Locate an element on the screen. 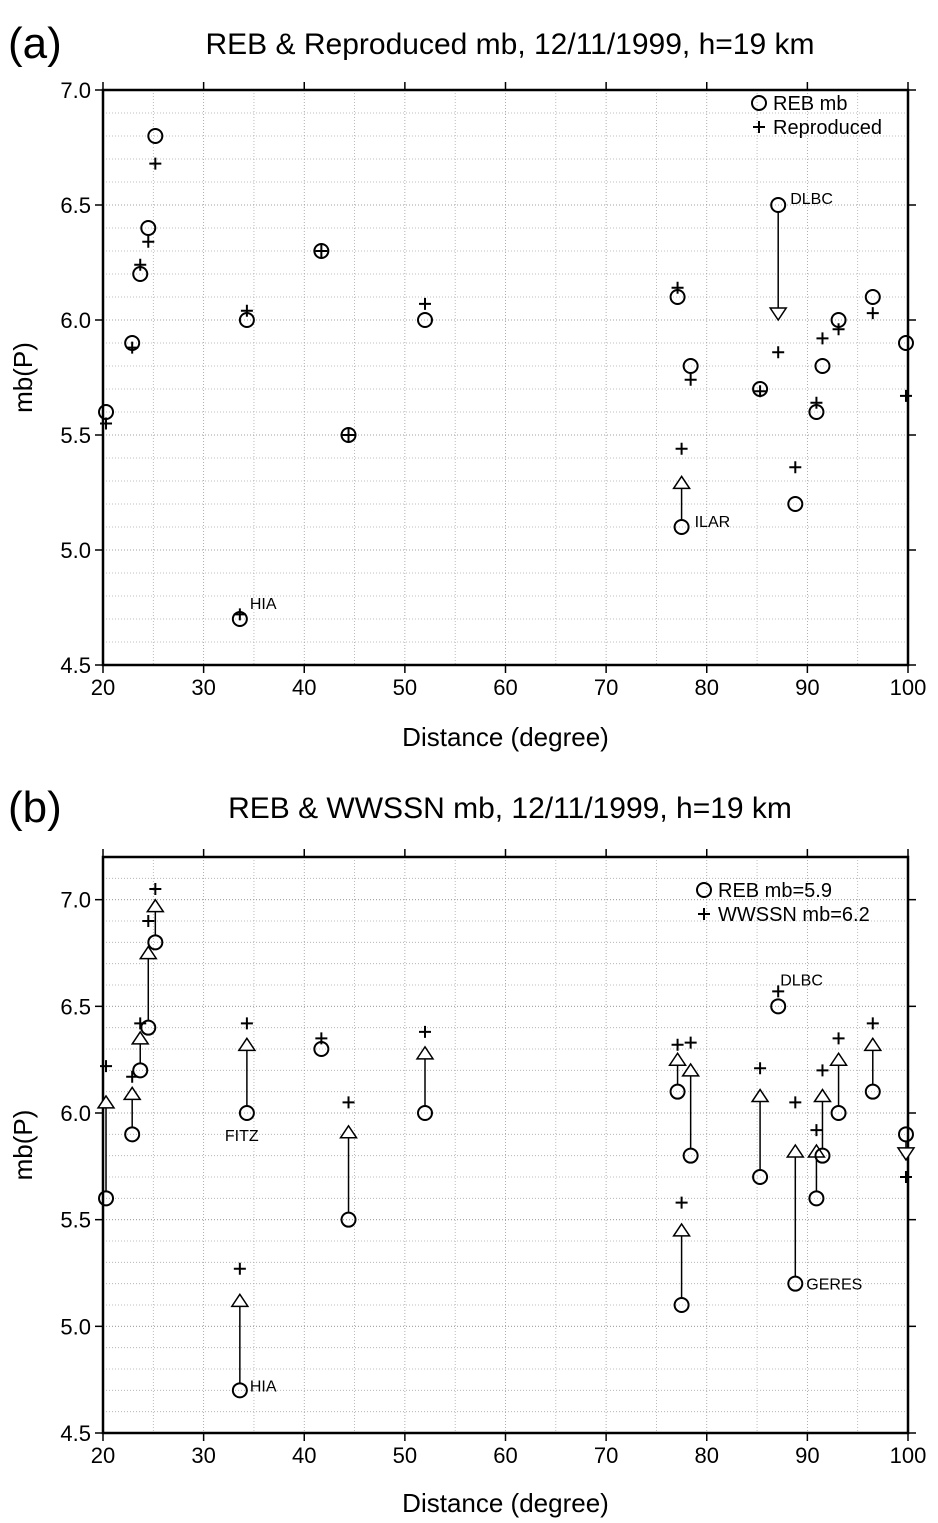 This screenshot has height=1523, width=938. chart-title: REB & WWSSN mb, 12/11/1999, h=19 km is located at coordinates (510, 808).